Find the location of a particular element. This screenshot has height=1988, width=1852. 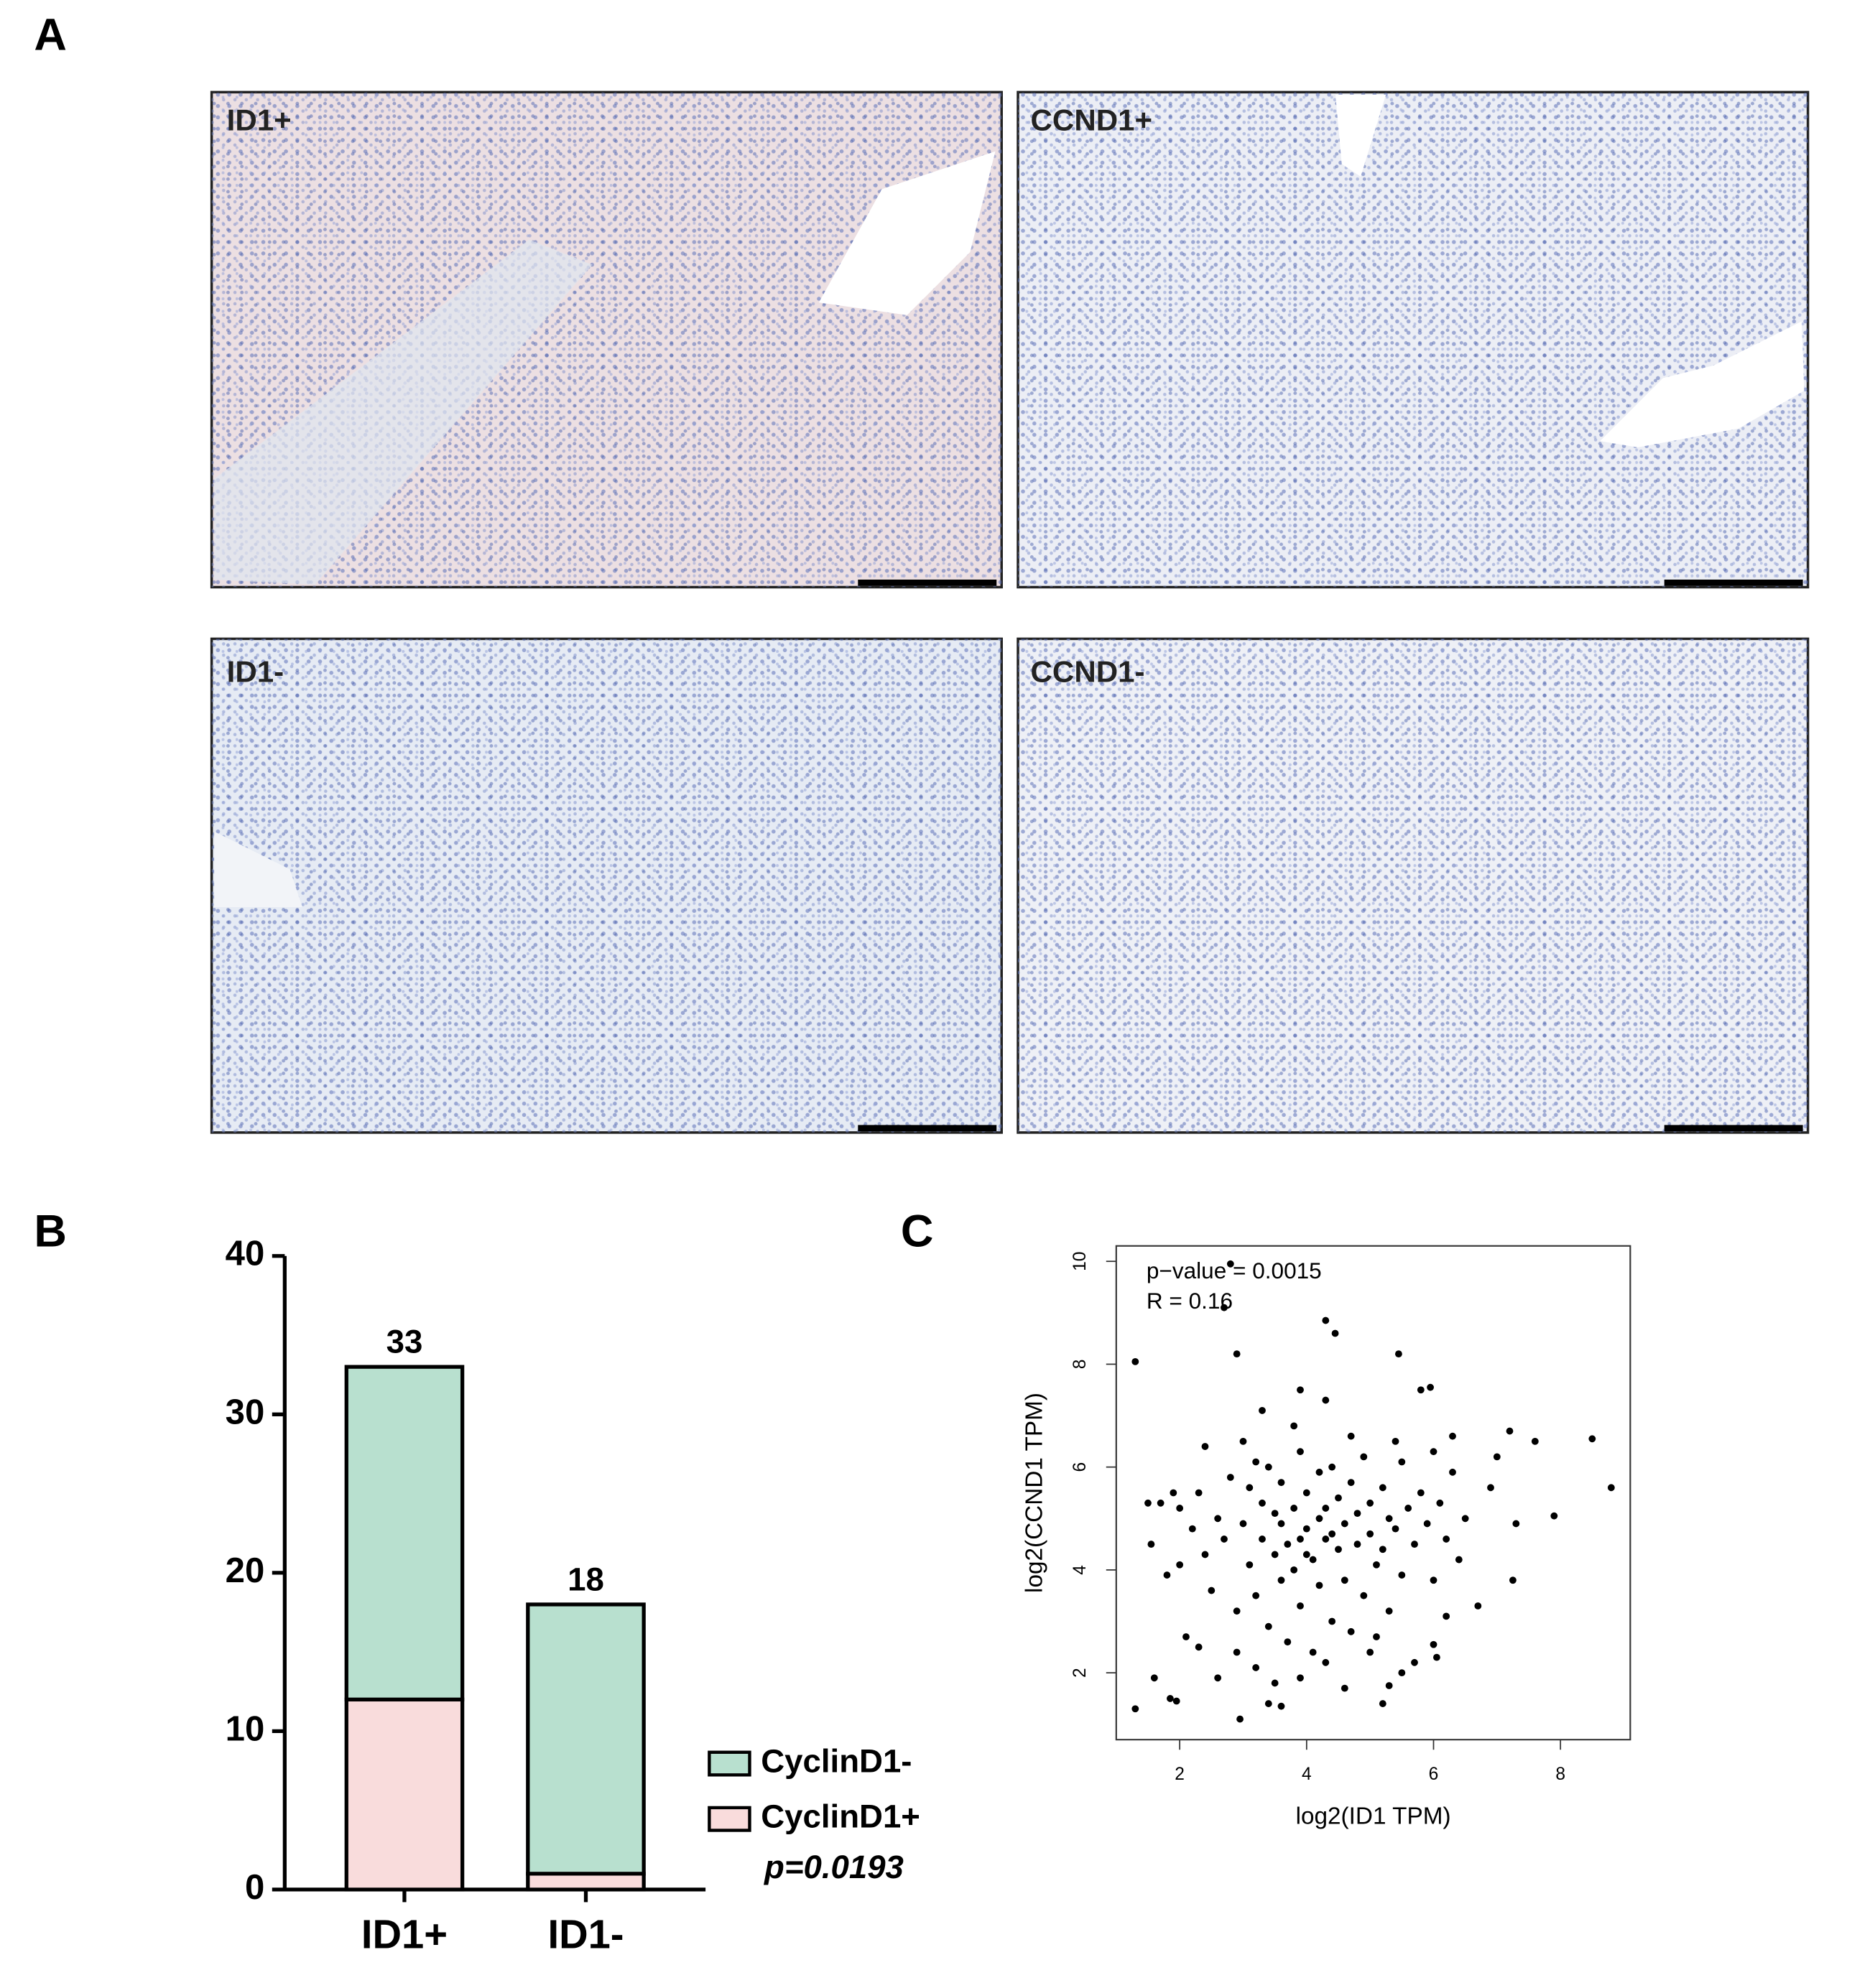

y-tick-label: 0 is located at coordinates (254, 1888).